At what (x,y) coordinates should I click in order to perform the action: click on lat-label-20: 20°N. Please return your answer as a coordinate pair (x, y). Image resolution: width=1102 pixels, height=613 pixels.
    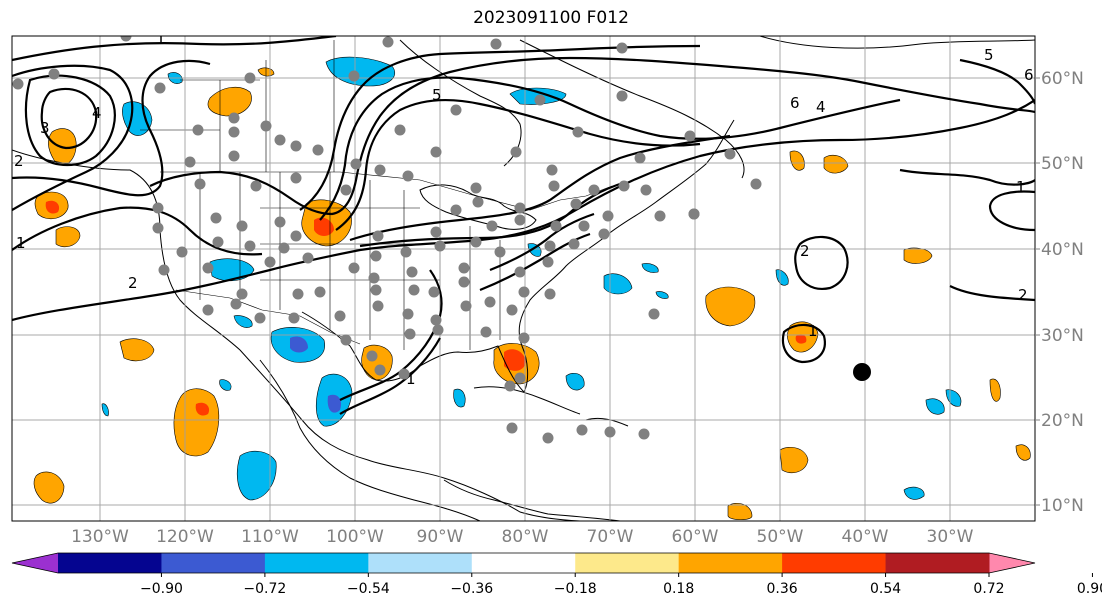
    Looking at the image, I should click on (1062, 421).